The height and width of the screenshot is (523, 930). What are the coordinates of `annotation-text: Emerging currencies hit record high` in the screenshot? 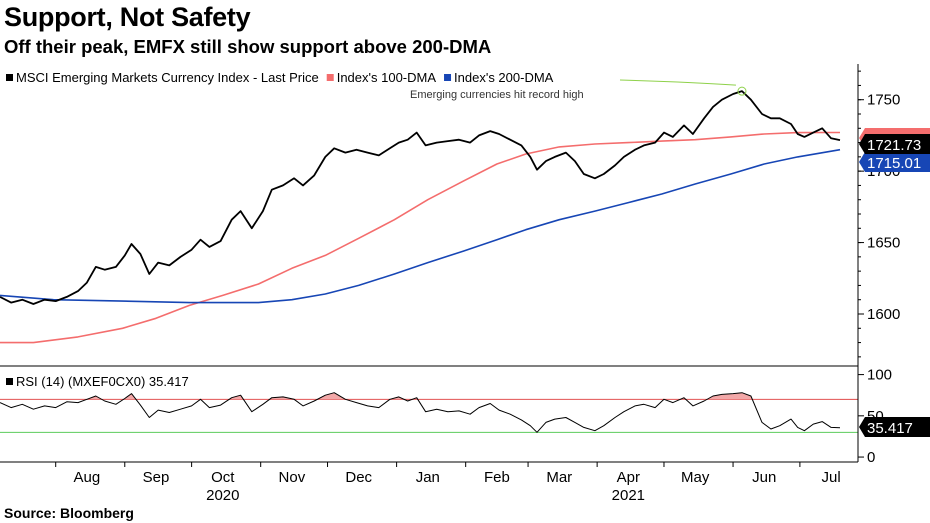 It's located at (497, 95).